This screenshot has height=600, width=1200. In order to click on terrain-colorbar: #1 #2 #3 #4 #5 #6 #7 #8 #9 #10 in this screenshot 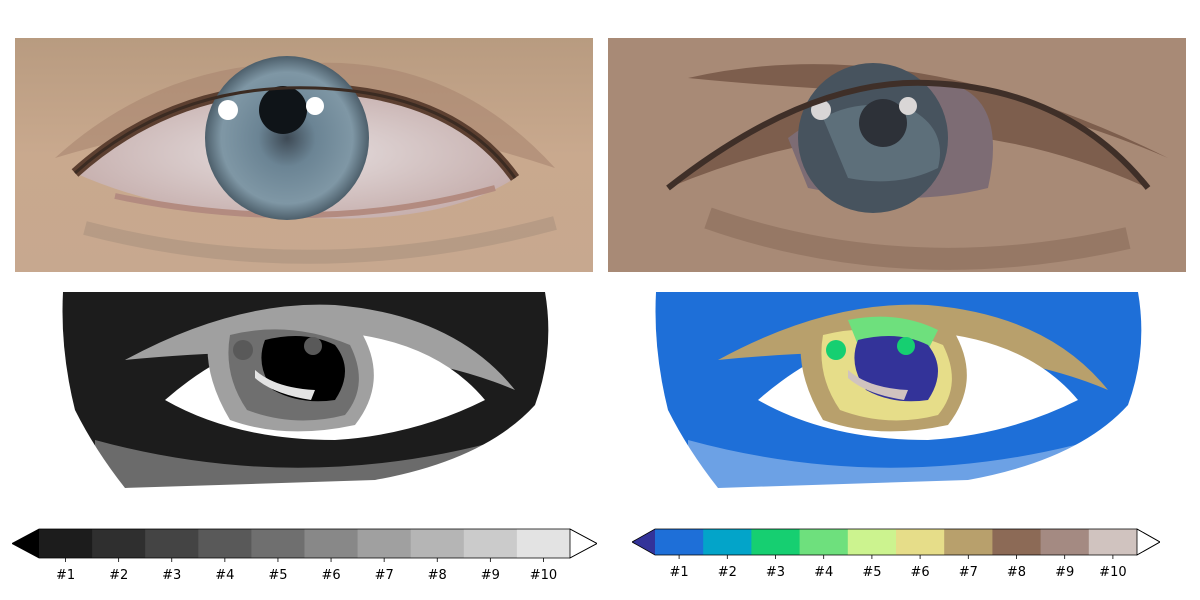, I will do `click(896, 556)`.